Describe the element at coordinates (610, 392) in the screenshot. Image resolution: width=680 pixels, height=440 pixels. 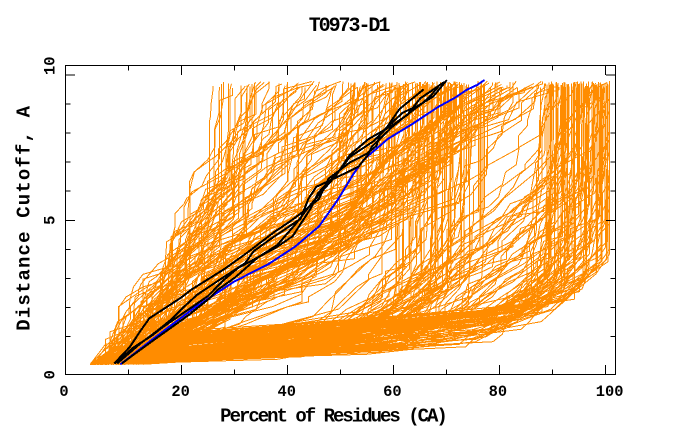
I see `svg-text: 100` at that location.